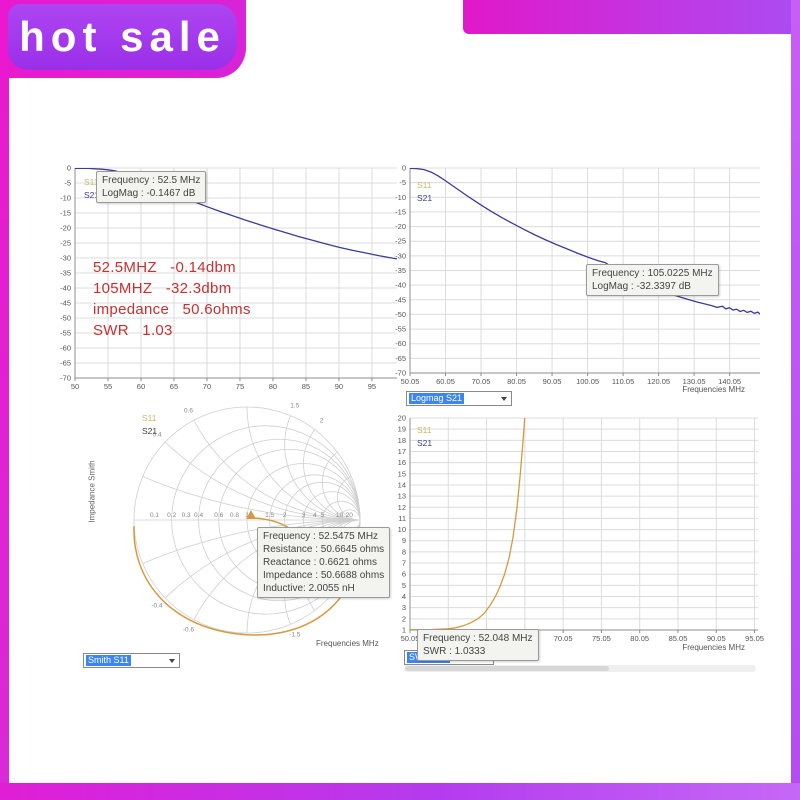 This screenshot has width=800, height=800. Describe the element at coordinates (154, 515) in the screenshot. I see `smith-real-label: 0.1` at that location.